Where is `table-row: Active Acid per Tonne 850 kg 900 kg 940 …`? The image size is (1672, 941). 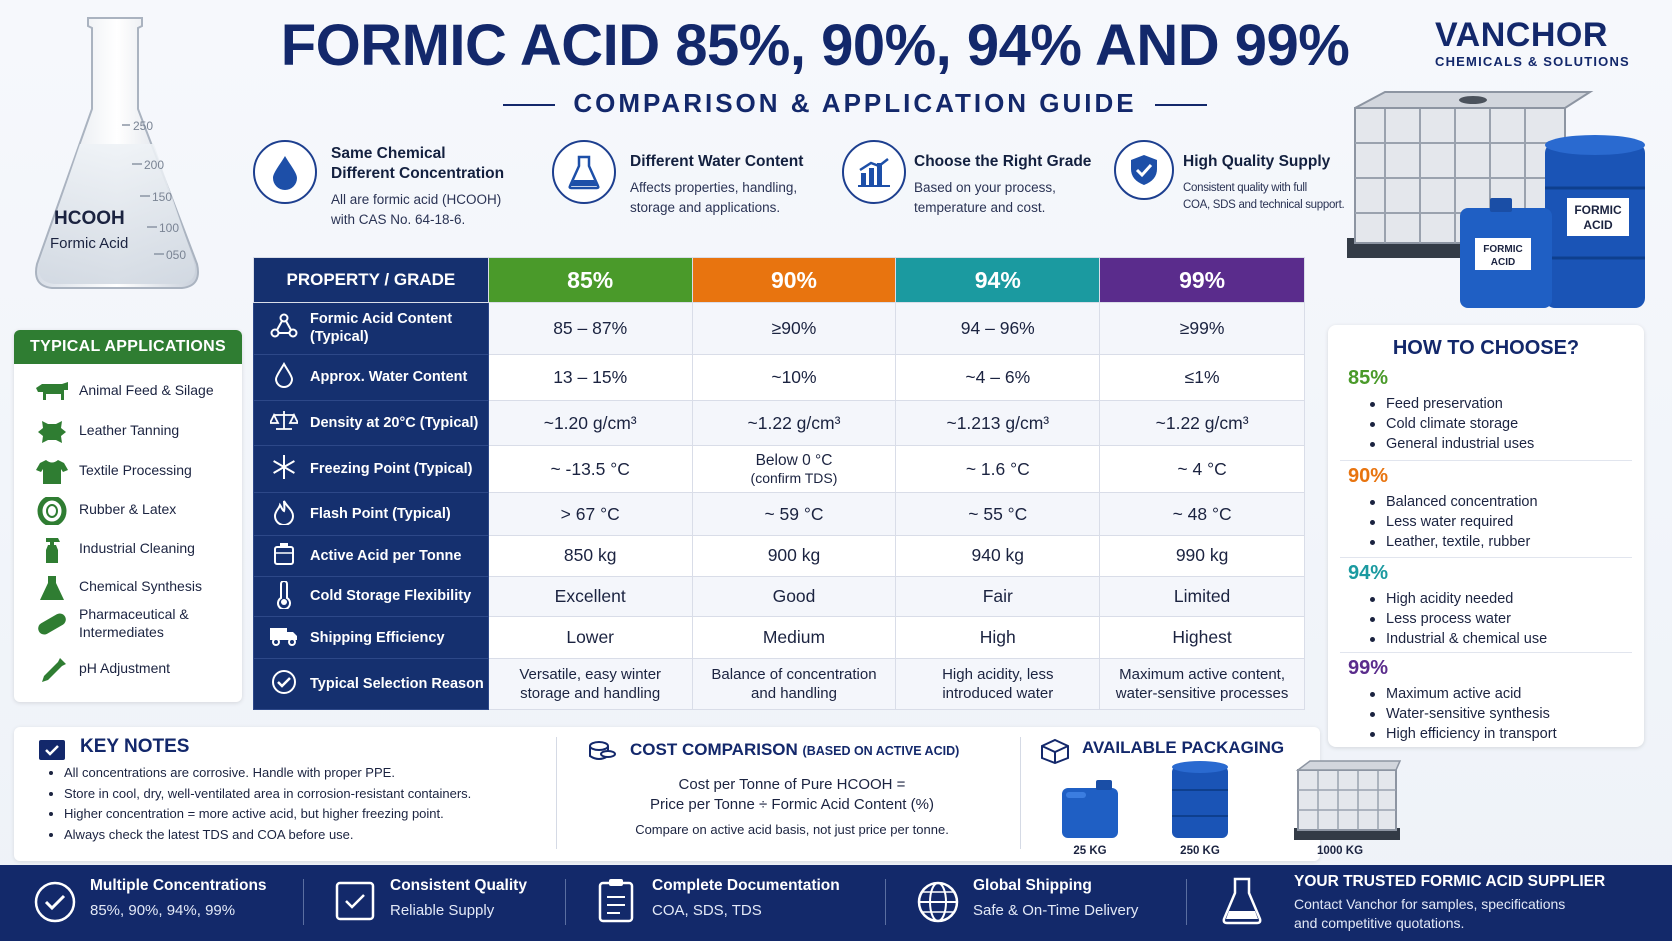
table-row: Active Acid per Tonne 850 kg 900 kg 940 … is located at coordinates (779, 555).